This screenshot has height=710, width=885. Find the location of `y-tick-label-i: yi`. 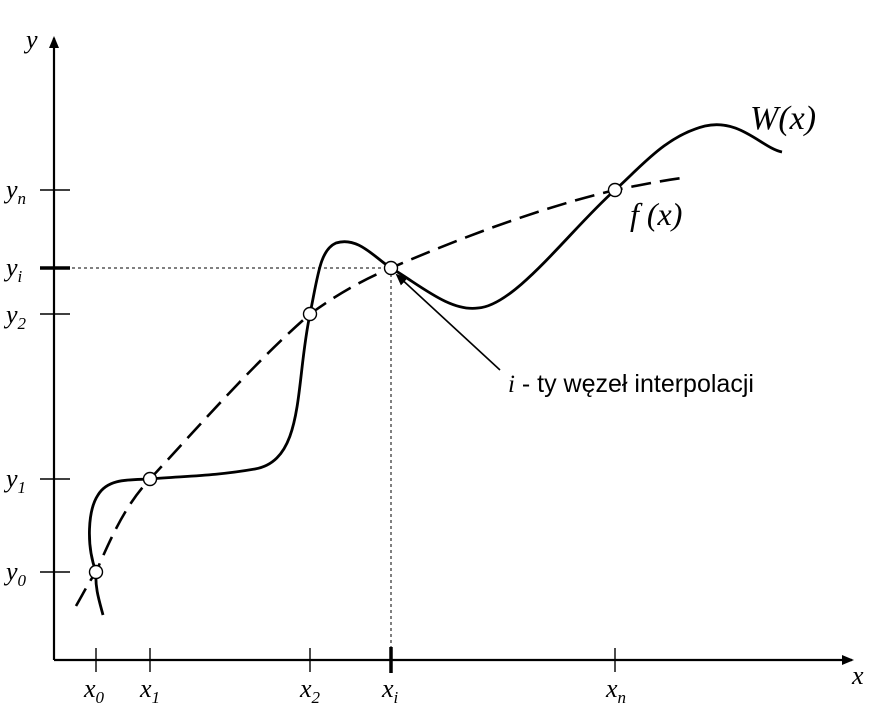

y-tick-label-i: yi is located at coordinates (13, 269).